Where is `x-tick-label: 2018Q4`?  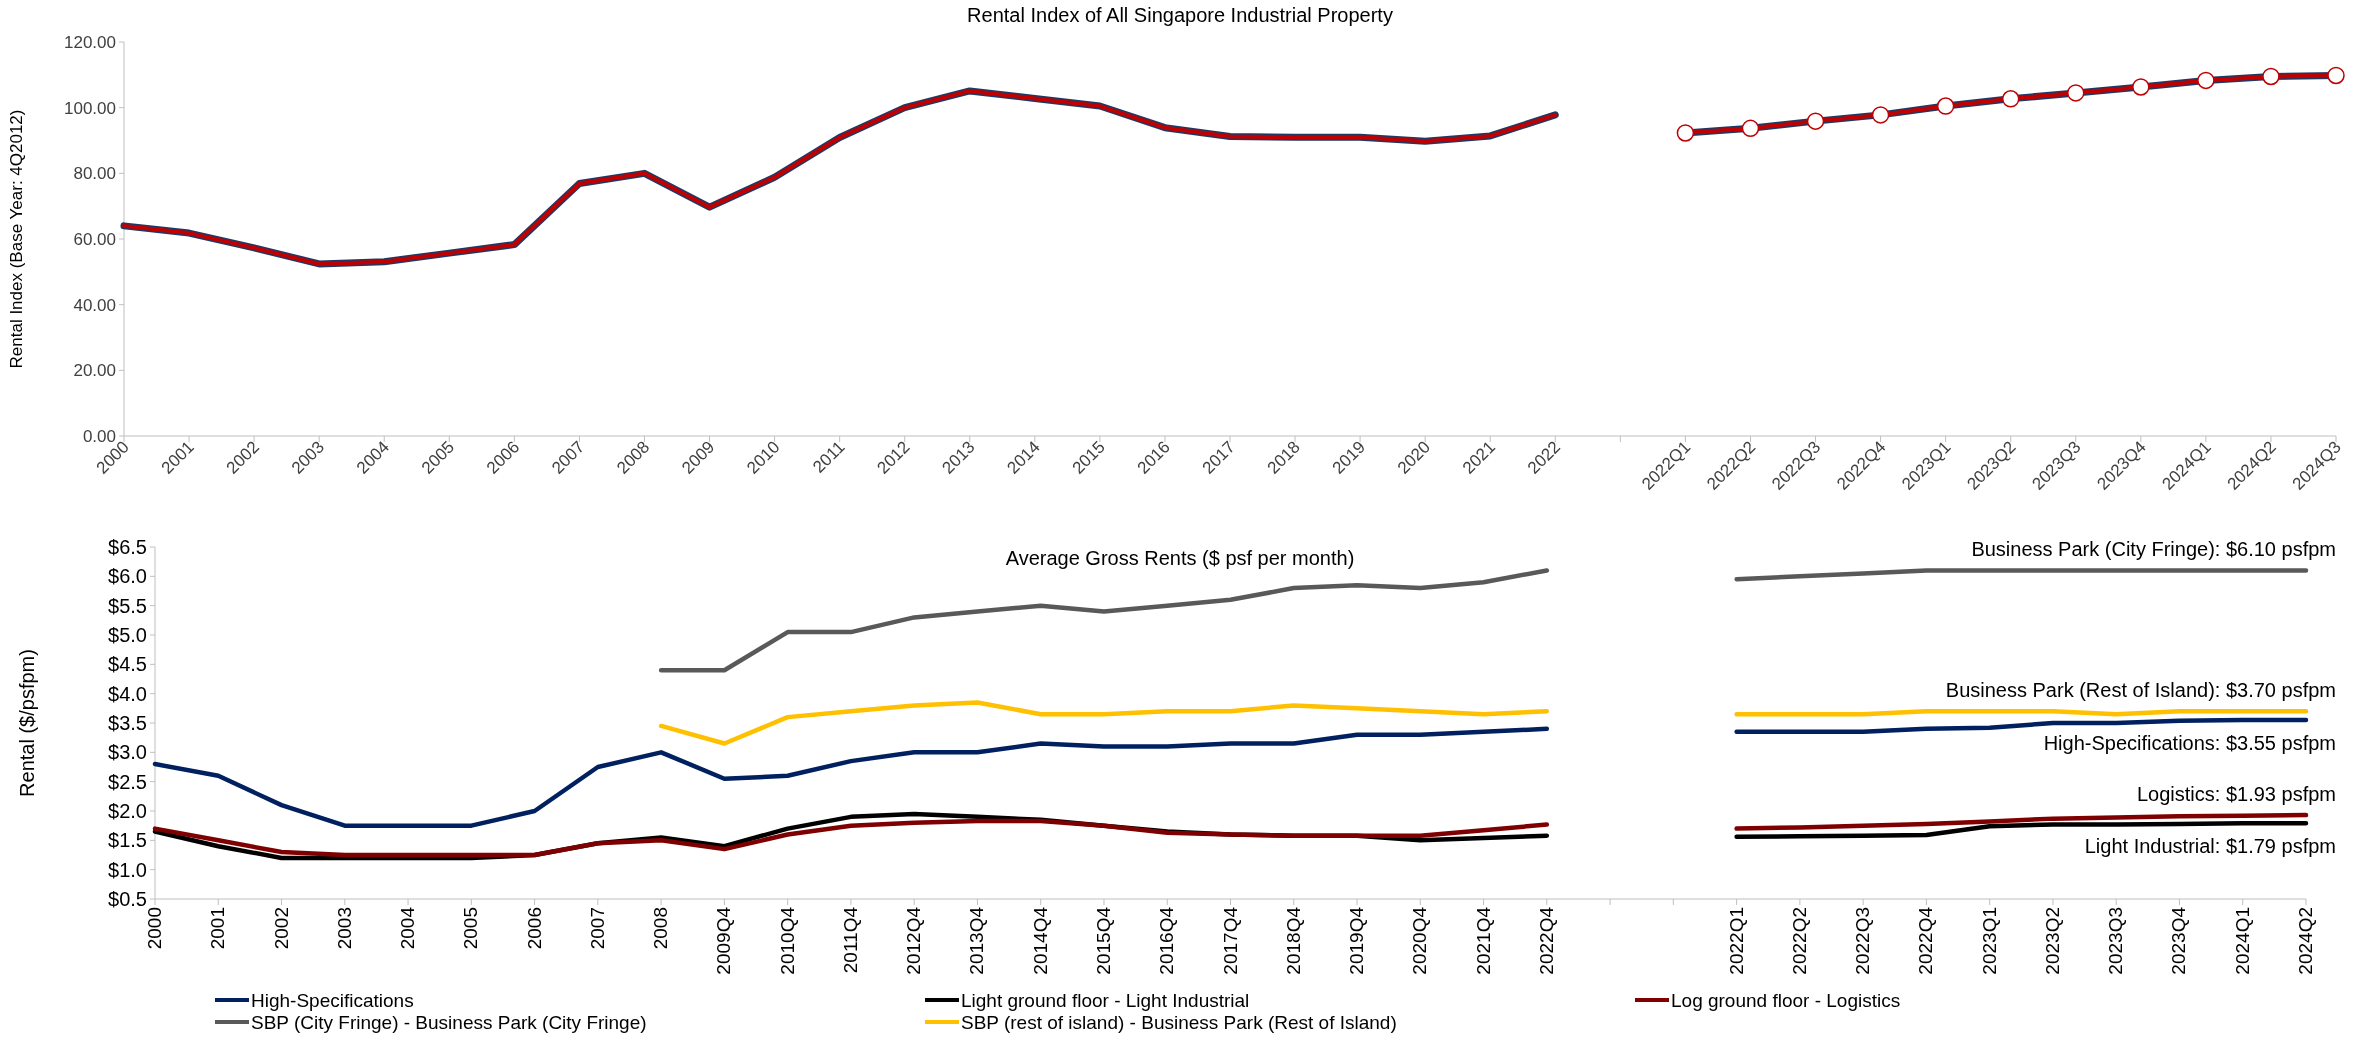 x-tick-label: 2018Q4 is located at coordinates (1293, 940).